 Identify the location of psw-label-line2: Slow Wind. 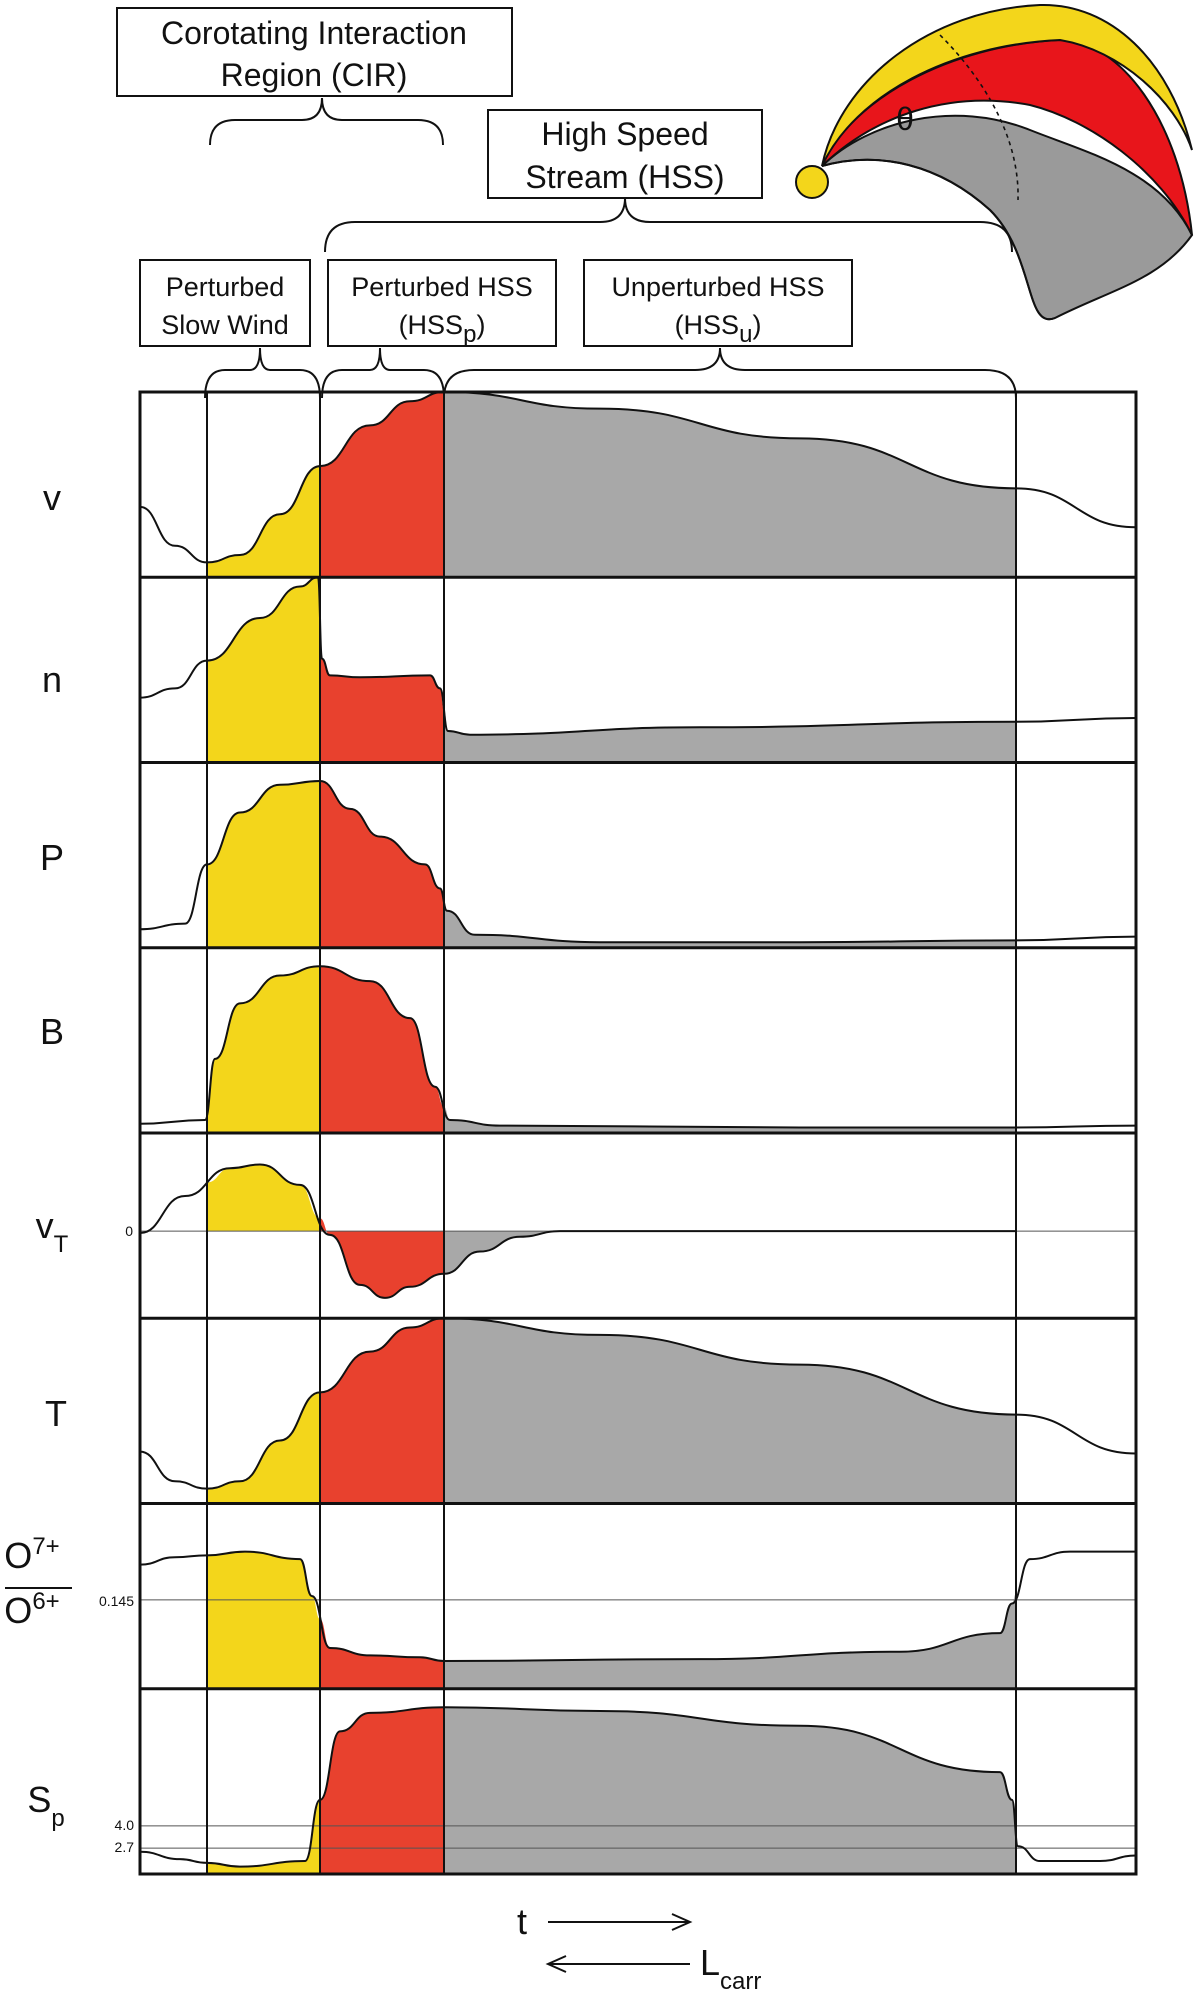
(225, 325).